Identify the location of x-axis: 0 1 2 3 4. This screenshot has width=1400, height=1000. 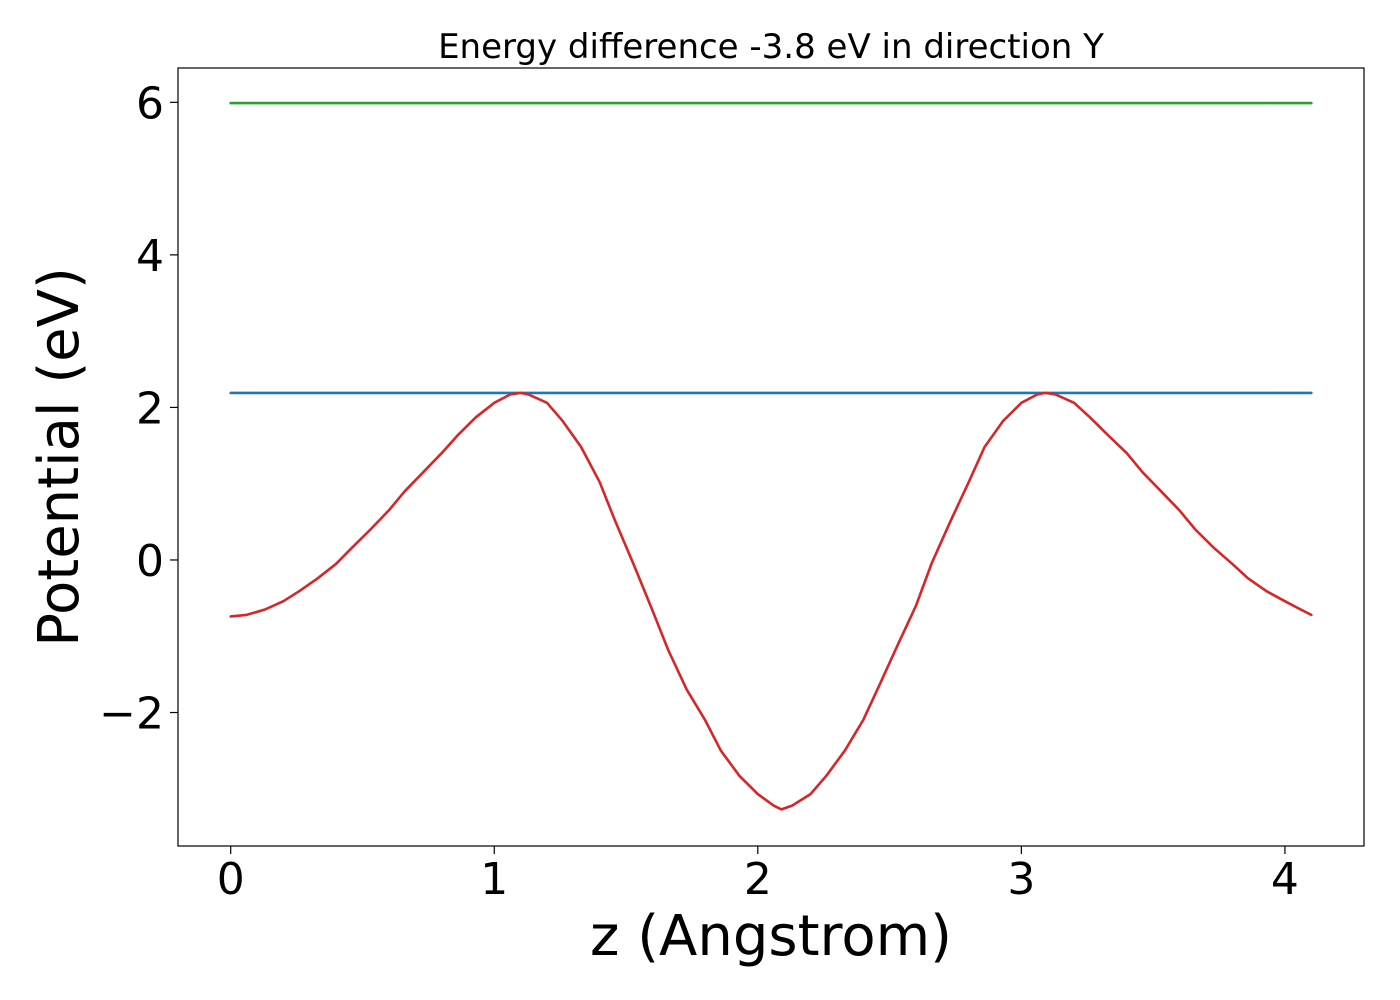
(758, 875).